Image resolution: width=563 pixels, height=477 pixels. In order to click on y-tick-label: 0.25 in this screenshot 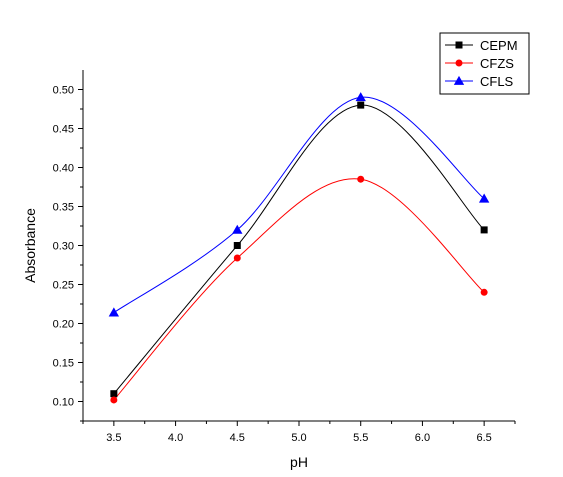, I will do `click(63, 286)`.